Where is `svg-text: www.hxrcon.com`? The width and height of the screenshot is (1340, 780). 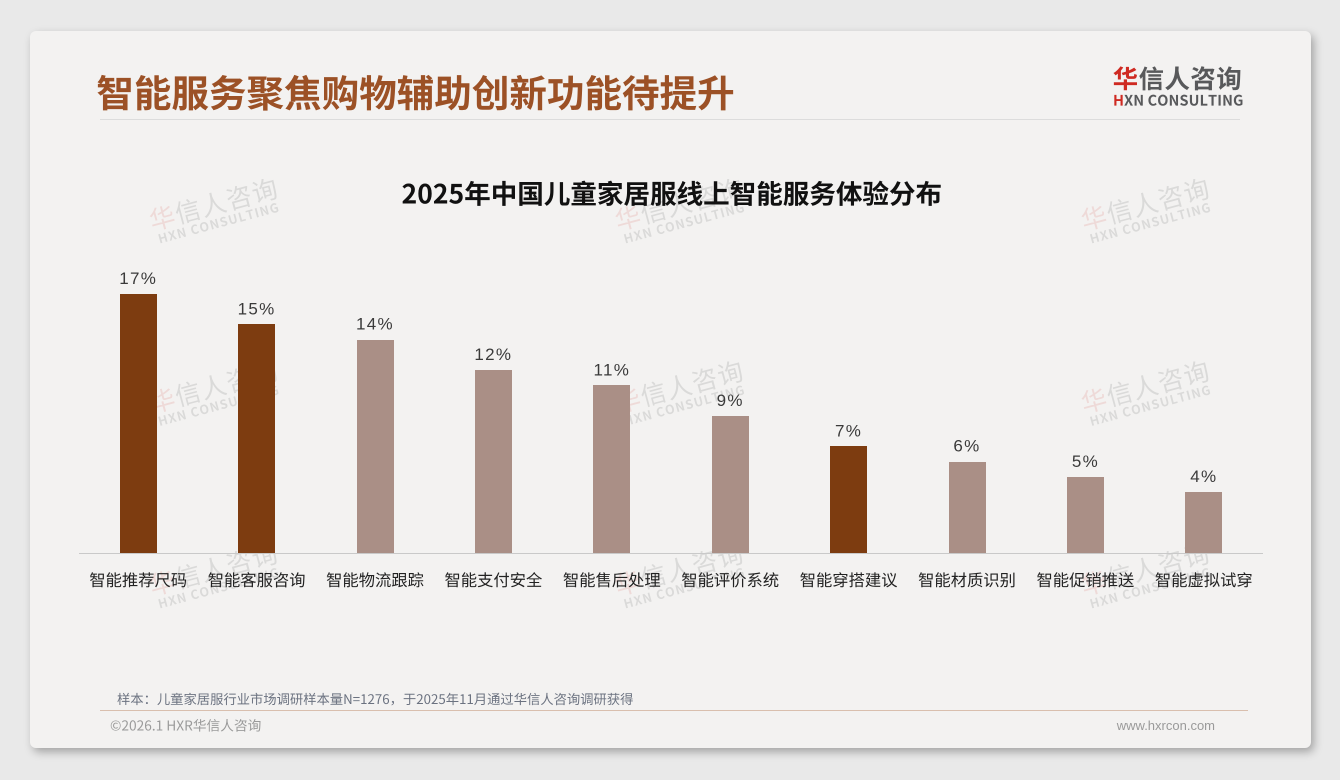 svg-text: www.hxrcon.com is located at coordinates (1165, 725).